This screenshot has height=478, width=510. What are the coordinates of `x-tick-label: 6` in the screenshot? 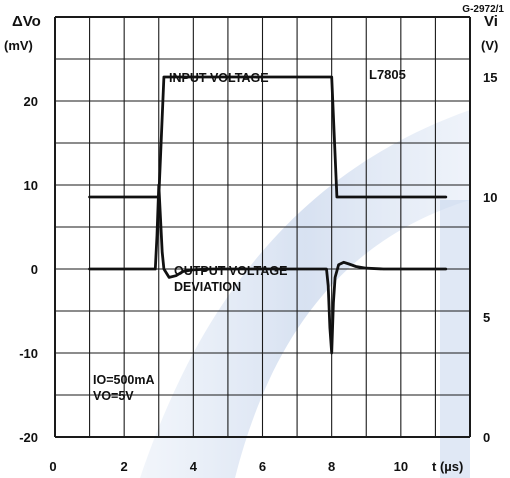 It's located at (262, 466).